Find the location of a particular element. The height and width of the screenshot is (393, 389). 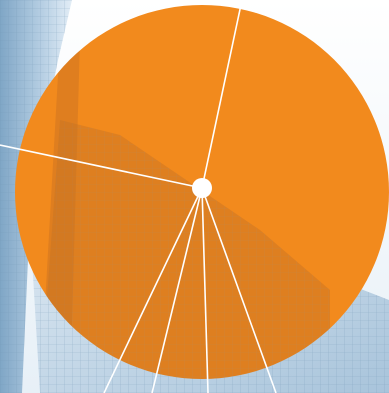

ray-top is located at coordinates (222, 94).